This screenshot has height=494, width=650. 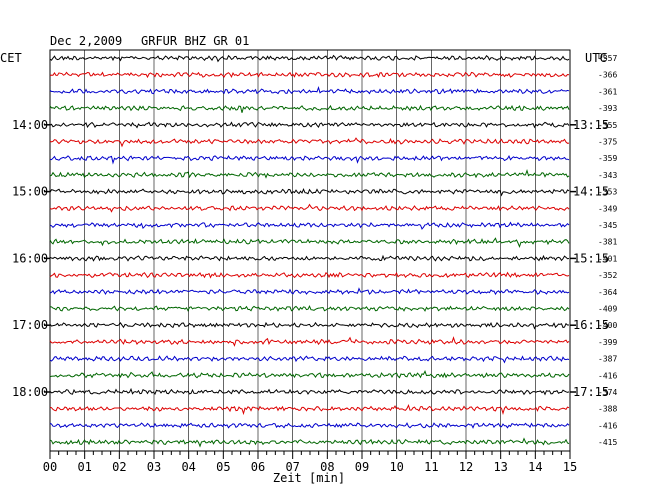 What do you see at coordinates (591, 125) in the screenshot?
I see `right-time-label: 13:15` at bounding box center [591, 125].